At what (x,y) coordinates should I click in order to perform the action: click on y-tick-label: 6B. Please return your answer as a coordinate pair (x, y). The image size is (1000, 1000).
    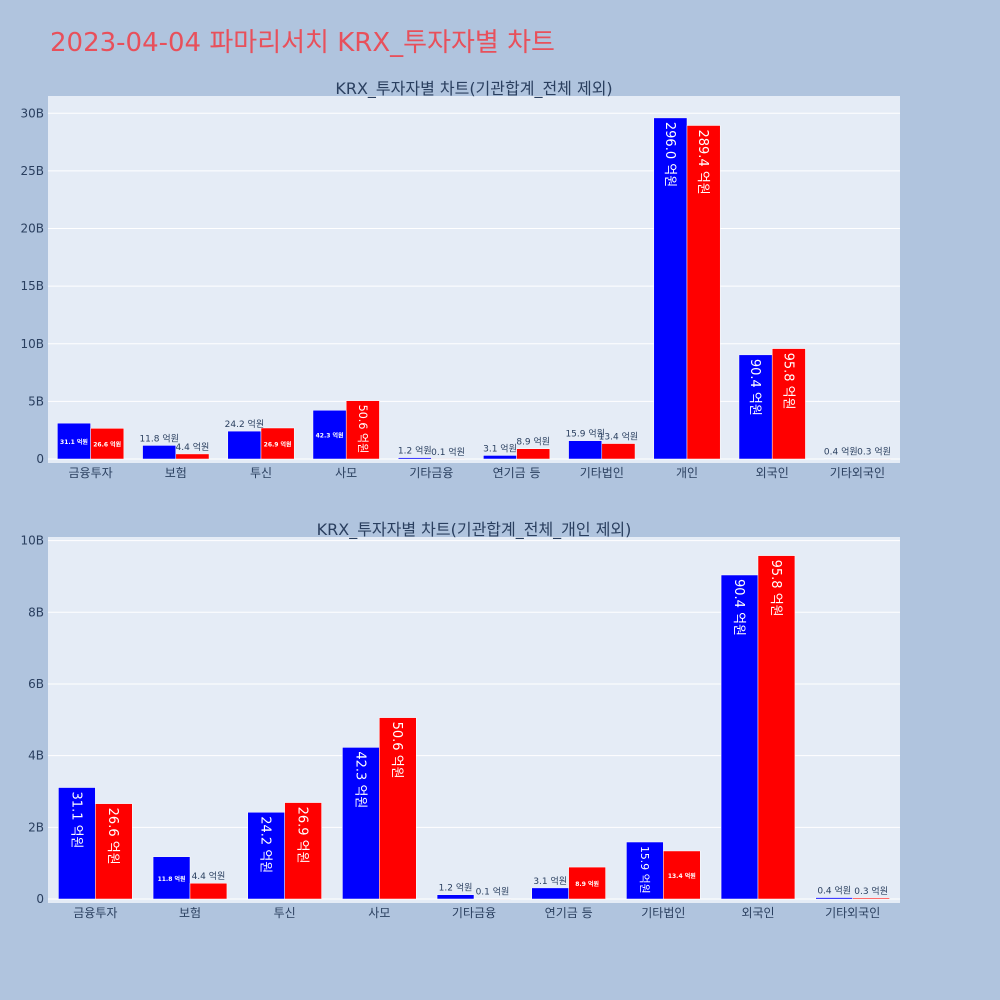
    Looking at the image, I should click on (36, 684).